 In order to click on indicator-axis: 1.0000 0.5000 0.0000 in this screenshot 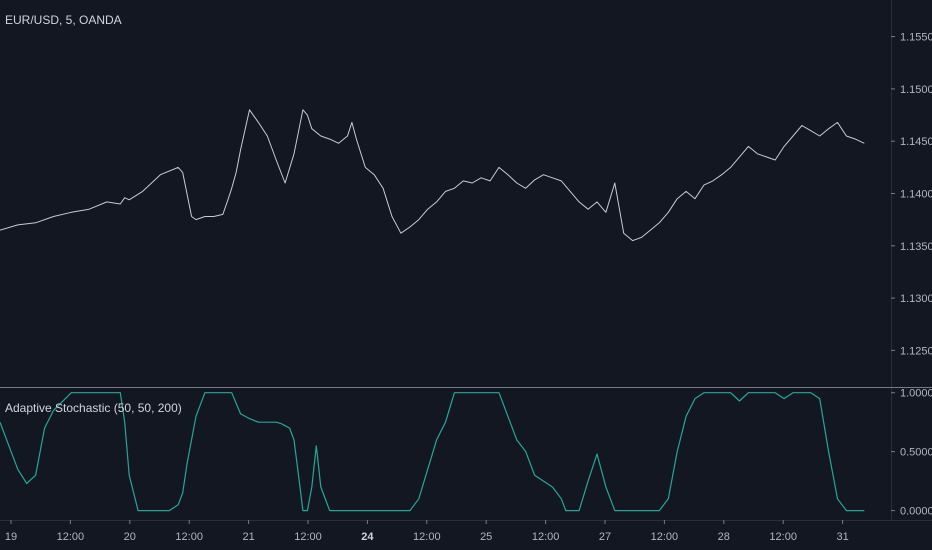, I will do `click(911, 453)`.